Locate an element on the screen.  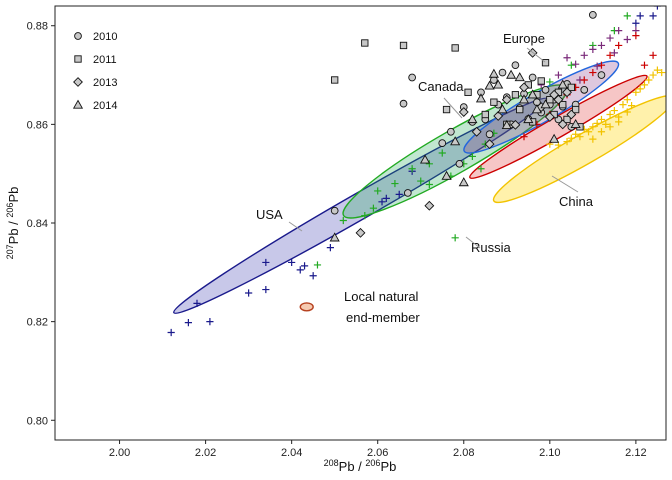
label-canada: Canada is located at coordinates (441, 86).